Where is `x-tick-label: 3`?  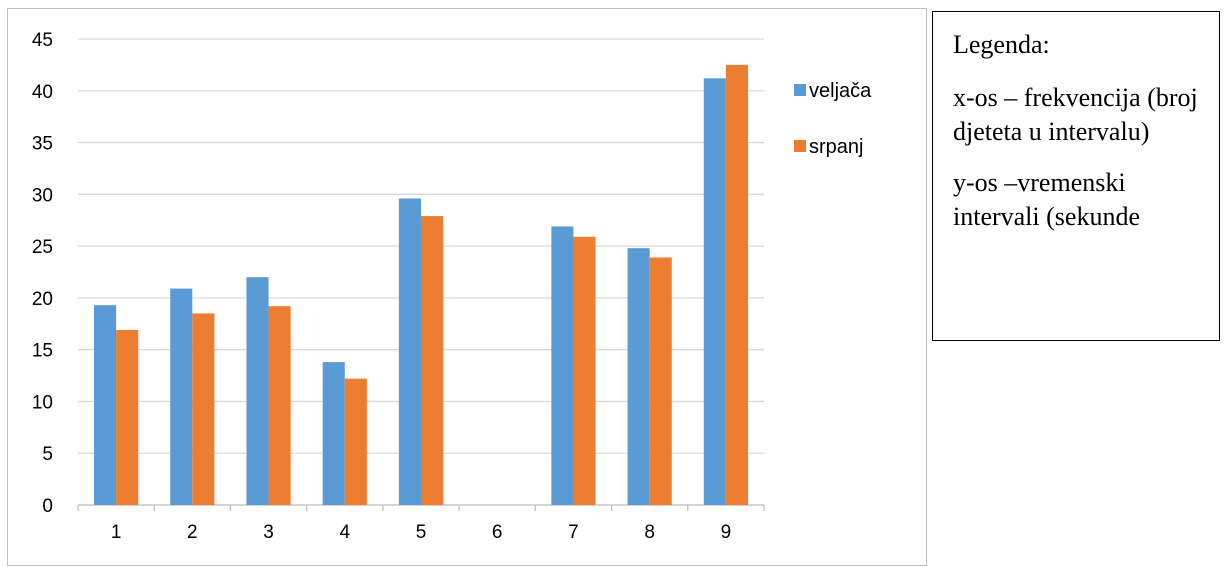 x-tick-label: 3 is located at coordinates (268, 532).